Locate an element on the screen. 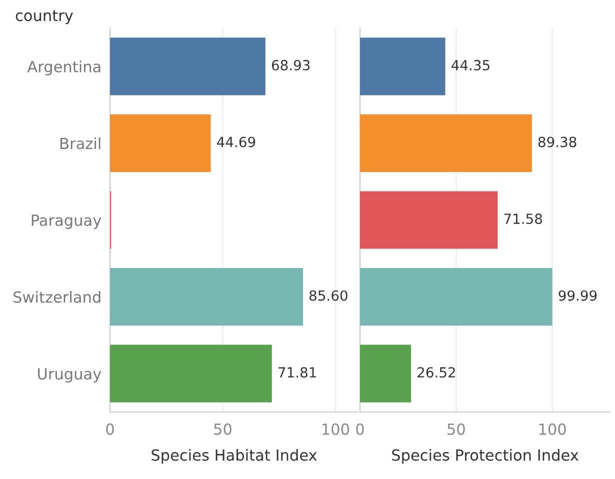 The width and height of the screenshot is (615, 479). x-axis-title: Species Protection Index is located at coordinates (485, 456).